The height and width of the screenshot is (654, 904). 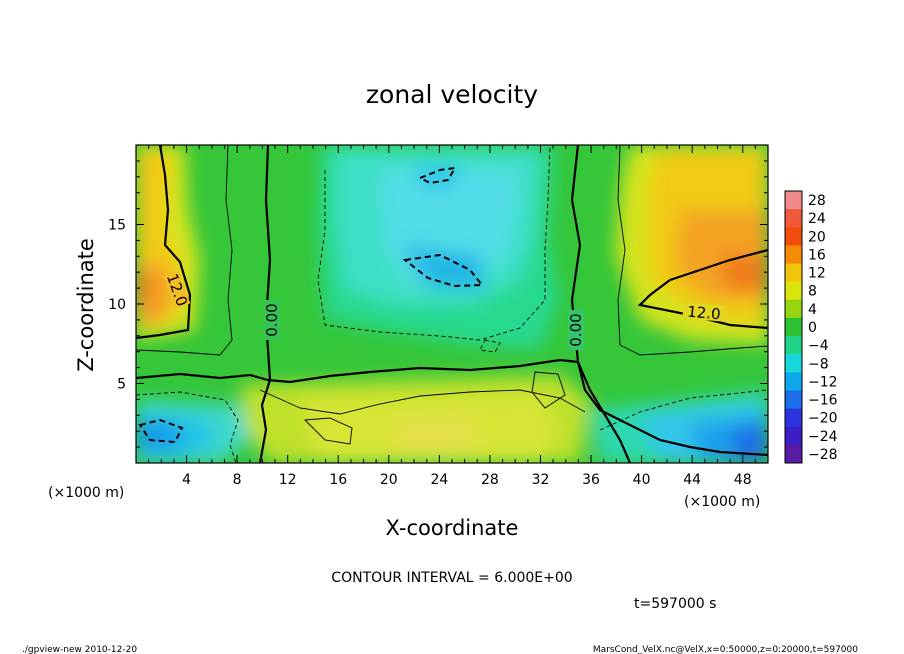 What do you see at coordinates (591, 480) in the screenshot?
I see `x-tick-label: 36` at bounding box center [591, 480].